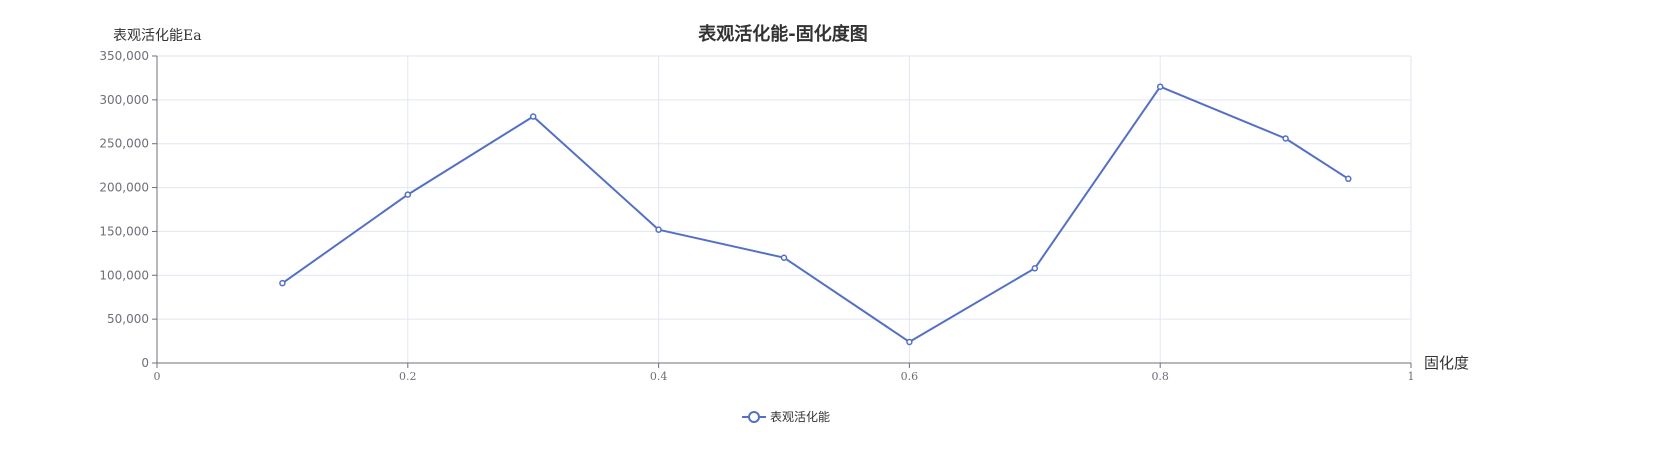 The height and width of the screenshot is (460, 1680). I want to click on chart-title: 表观活化能-固化度图, so click(782, 34).